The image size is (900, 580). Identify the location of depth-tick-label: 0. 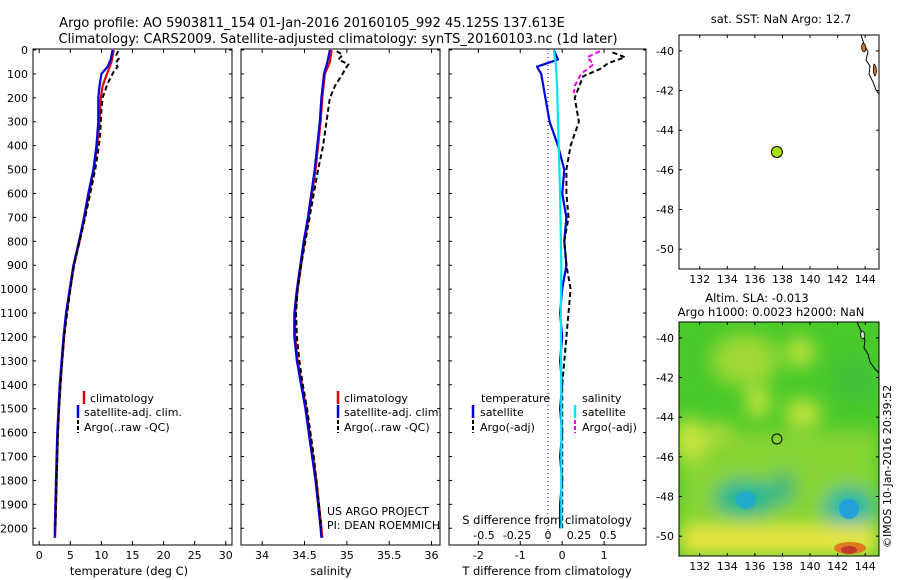
(24, 50).